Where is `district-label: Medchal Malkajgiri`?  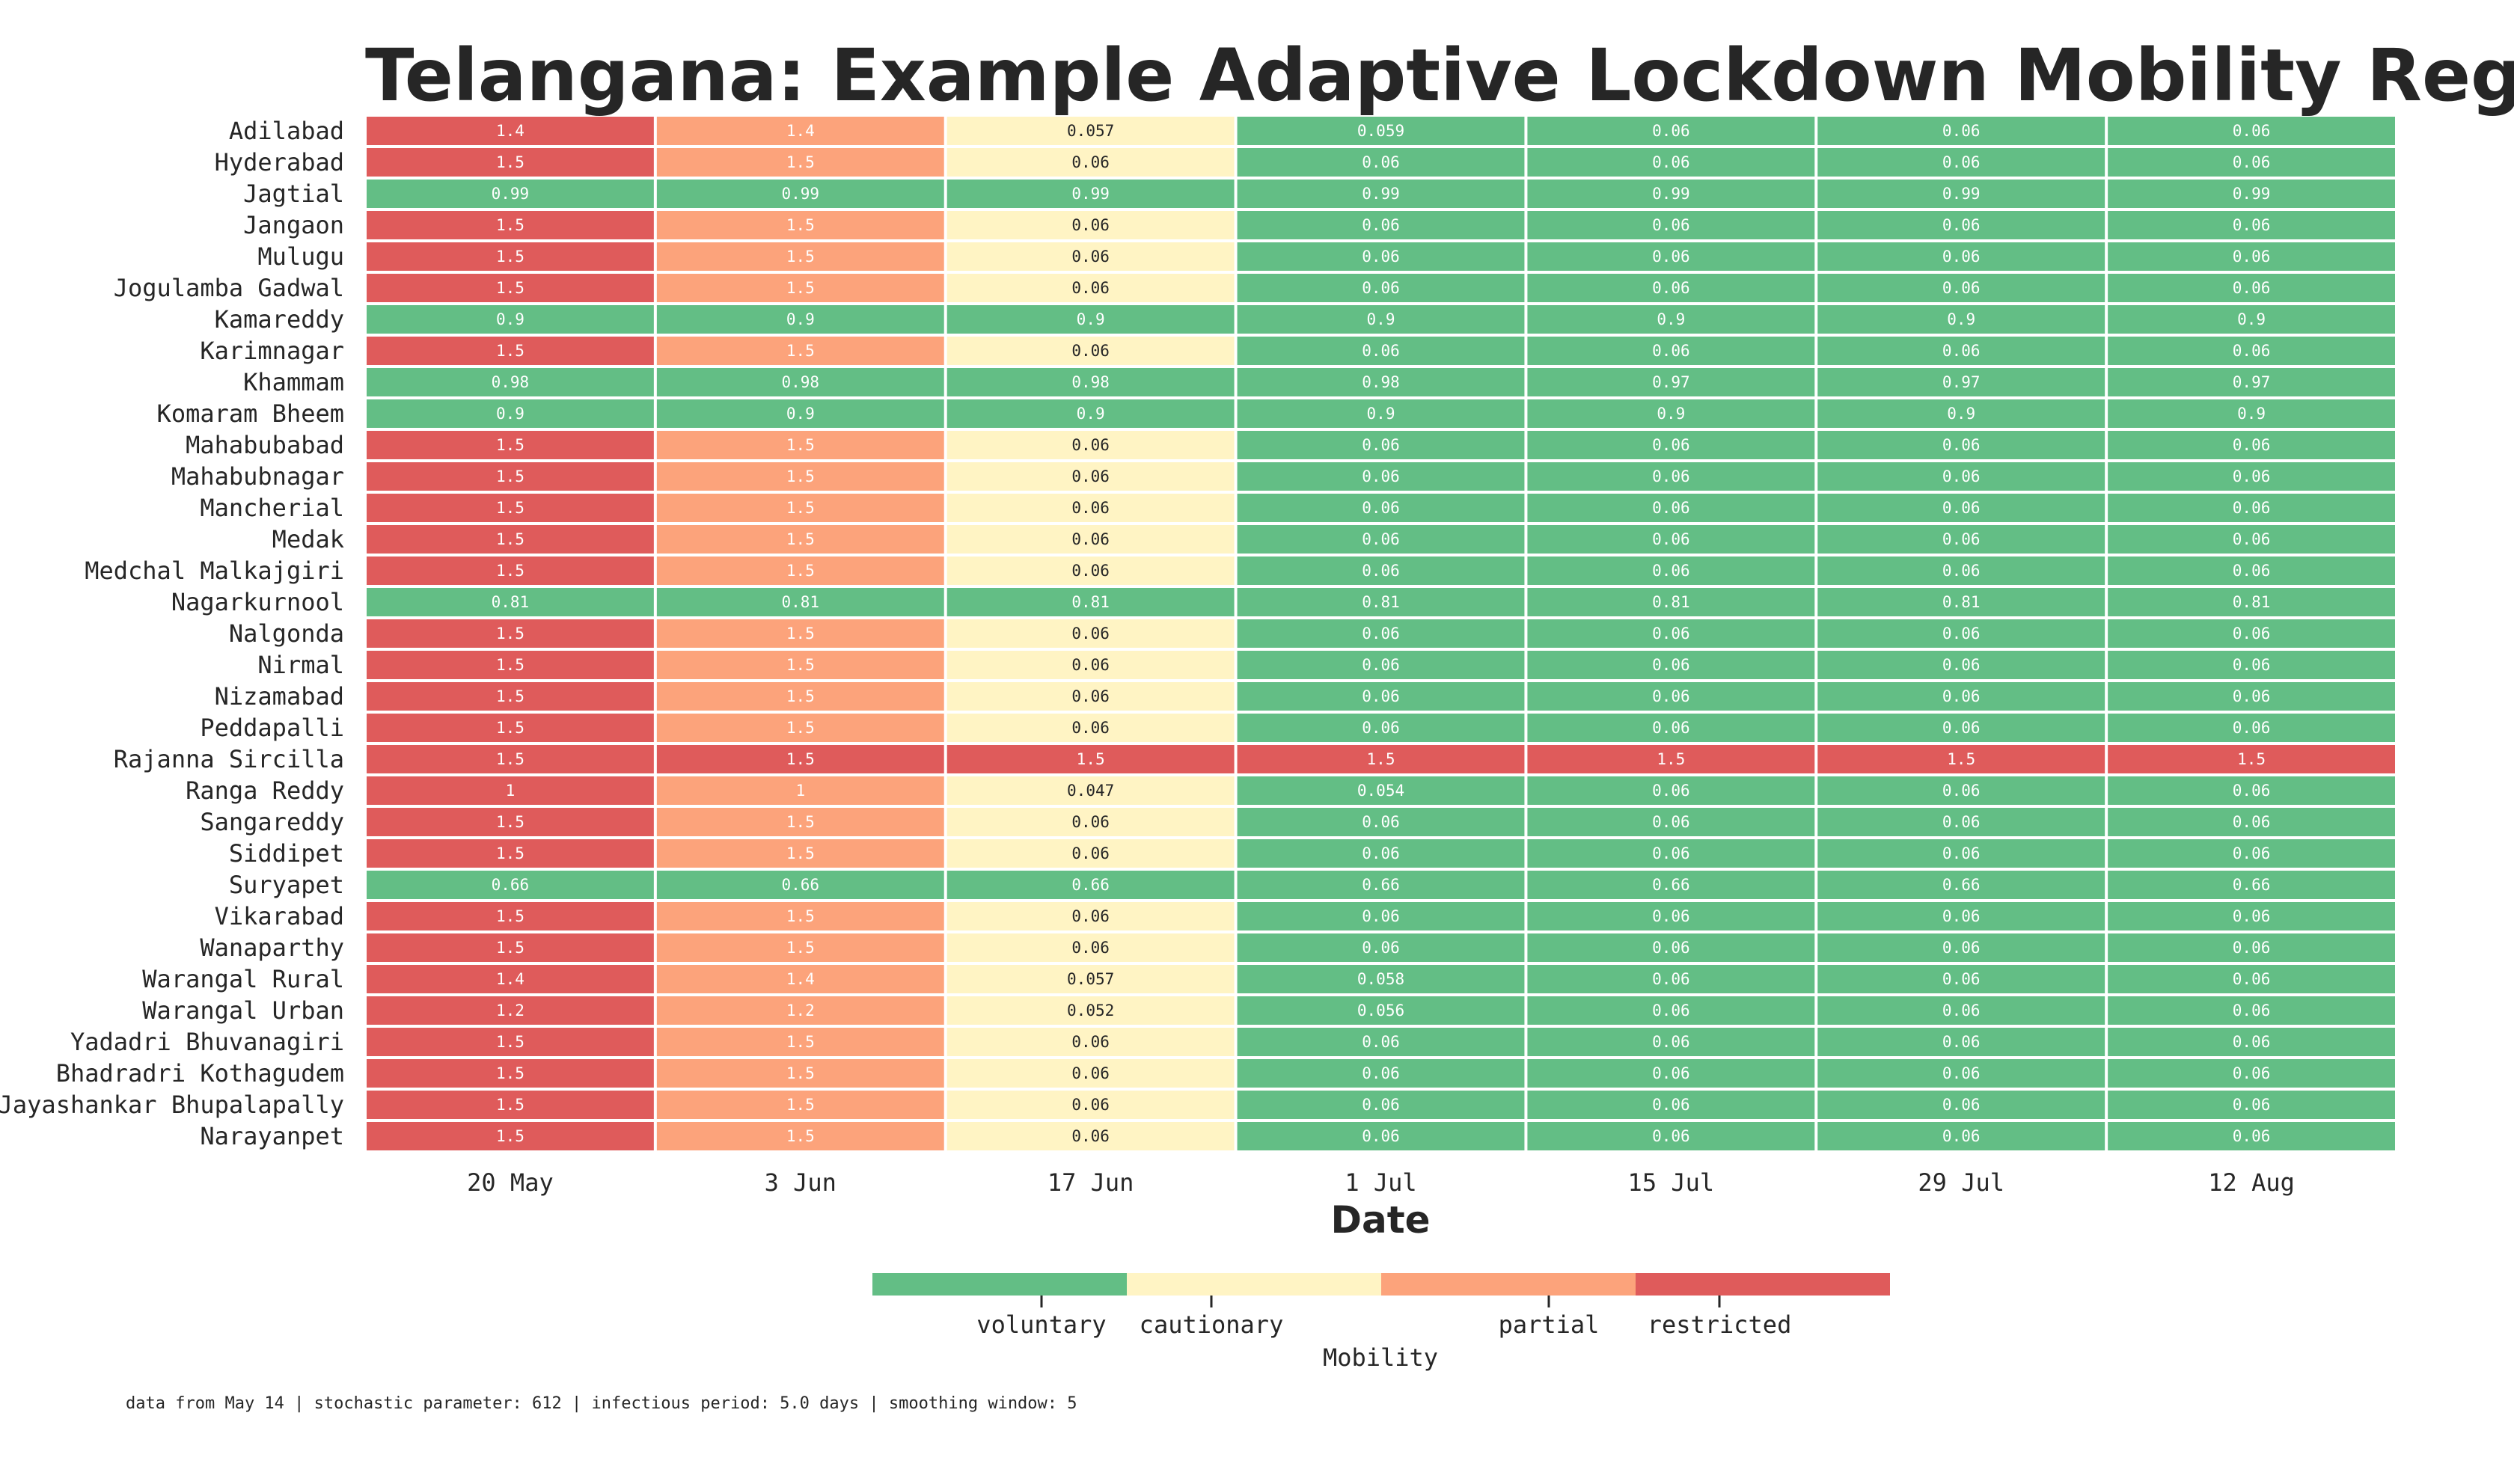 district-label: Medchal Malkajgiri is located at coordinates (214, 570).